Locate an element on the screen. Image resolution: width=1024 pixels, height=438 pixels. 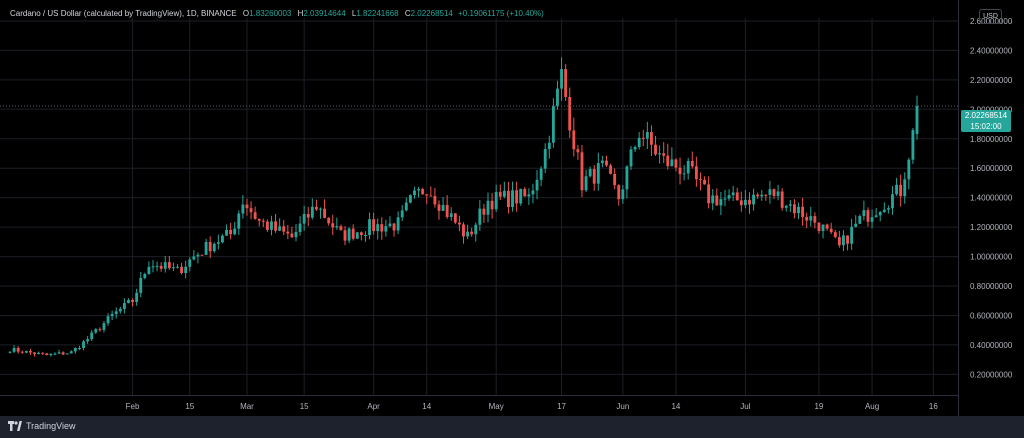
close-label: C is located at coordinates (407, 13).